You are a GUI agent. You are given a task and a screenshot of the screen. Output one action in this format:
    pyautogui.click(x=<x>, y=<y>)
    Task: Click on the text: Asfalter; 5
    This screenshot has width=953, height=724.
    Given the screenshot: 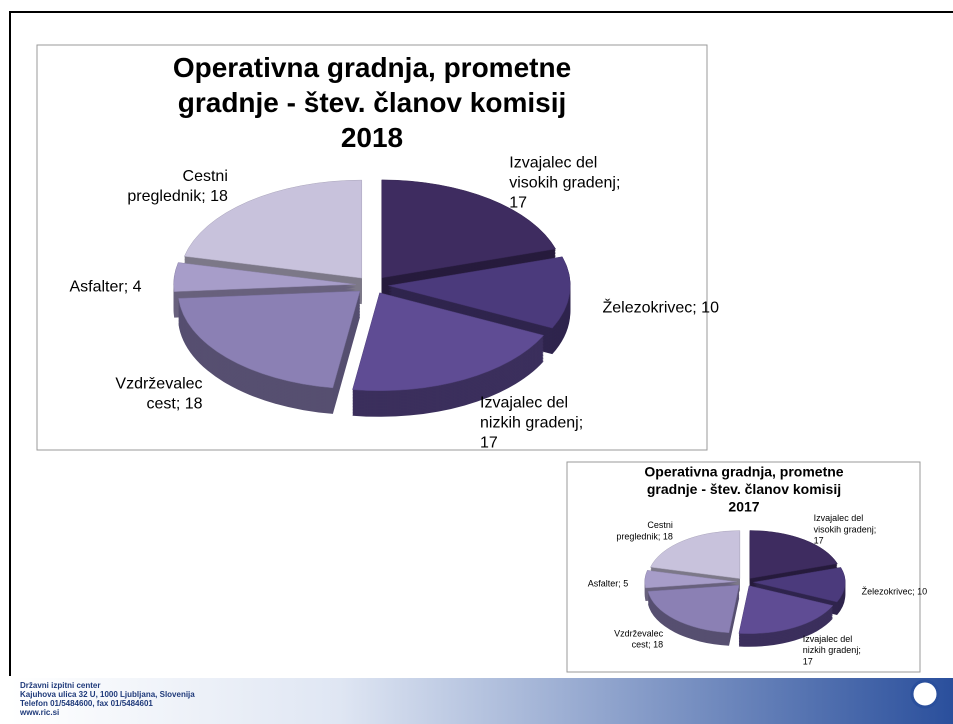 What is the action you would take?
    pyautogui.click(x=608, y=584)
    